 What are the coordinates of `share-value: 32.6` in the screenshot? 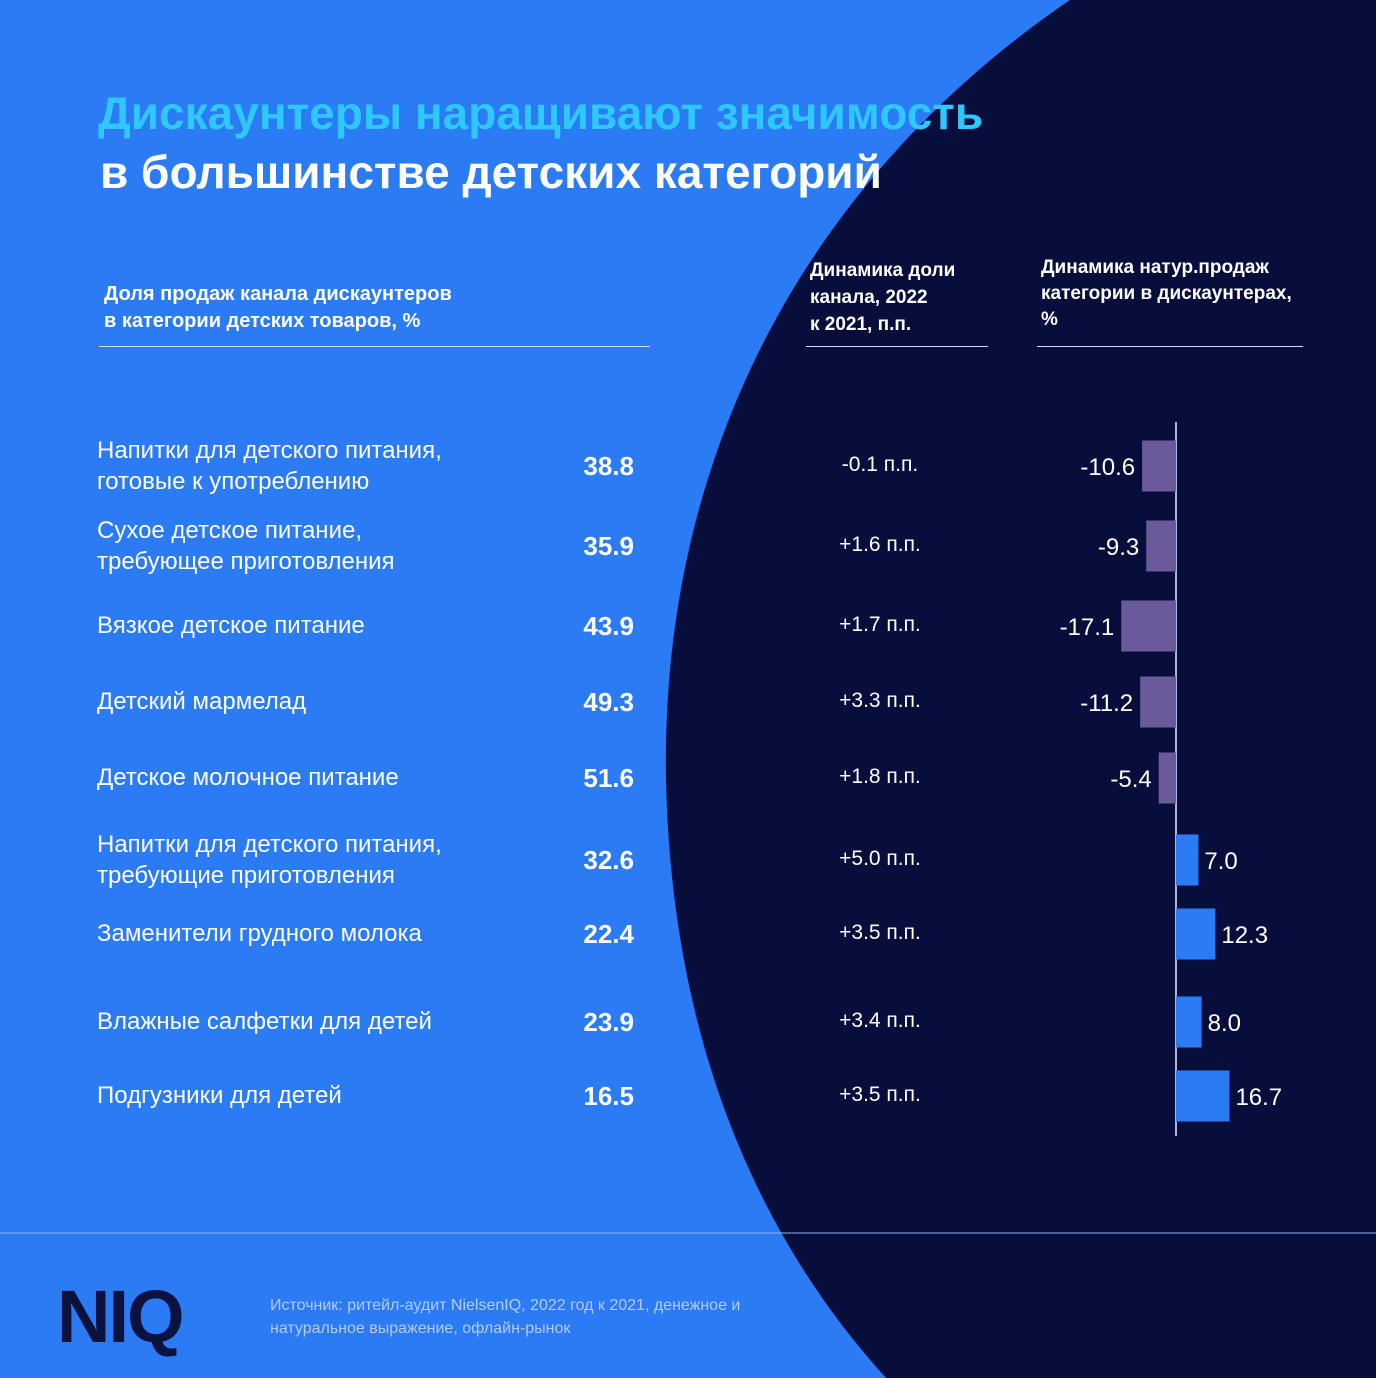 It's located at (608, 860).